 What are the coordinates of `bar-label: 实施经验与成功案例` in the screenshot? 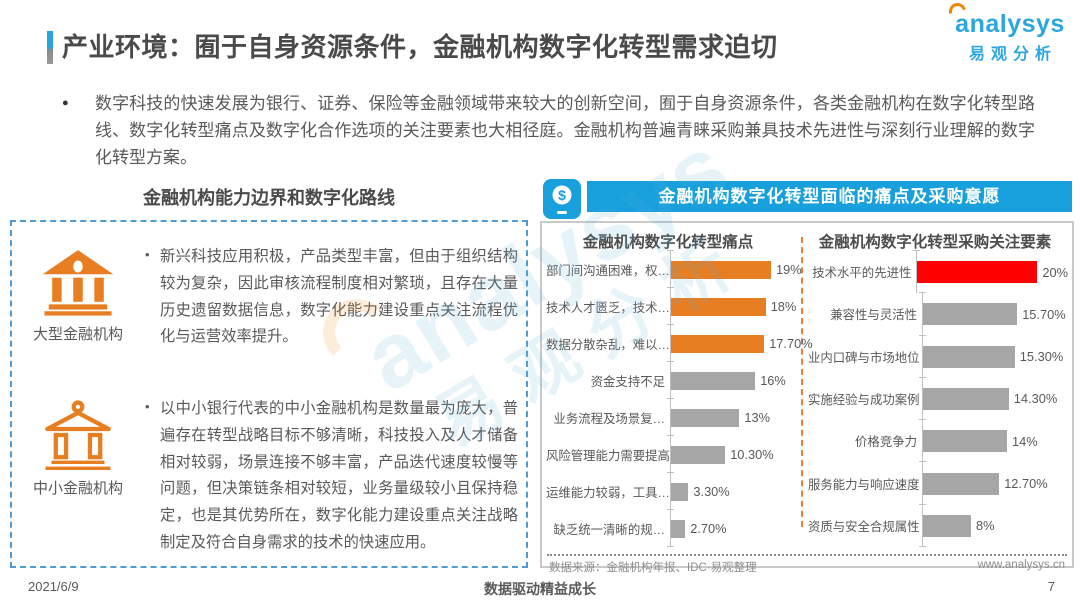 It's located at (864, 399).